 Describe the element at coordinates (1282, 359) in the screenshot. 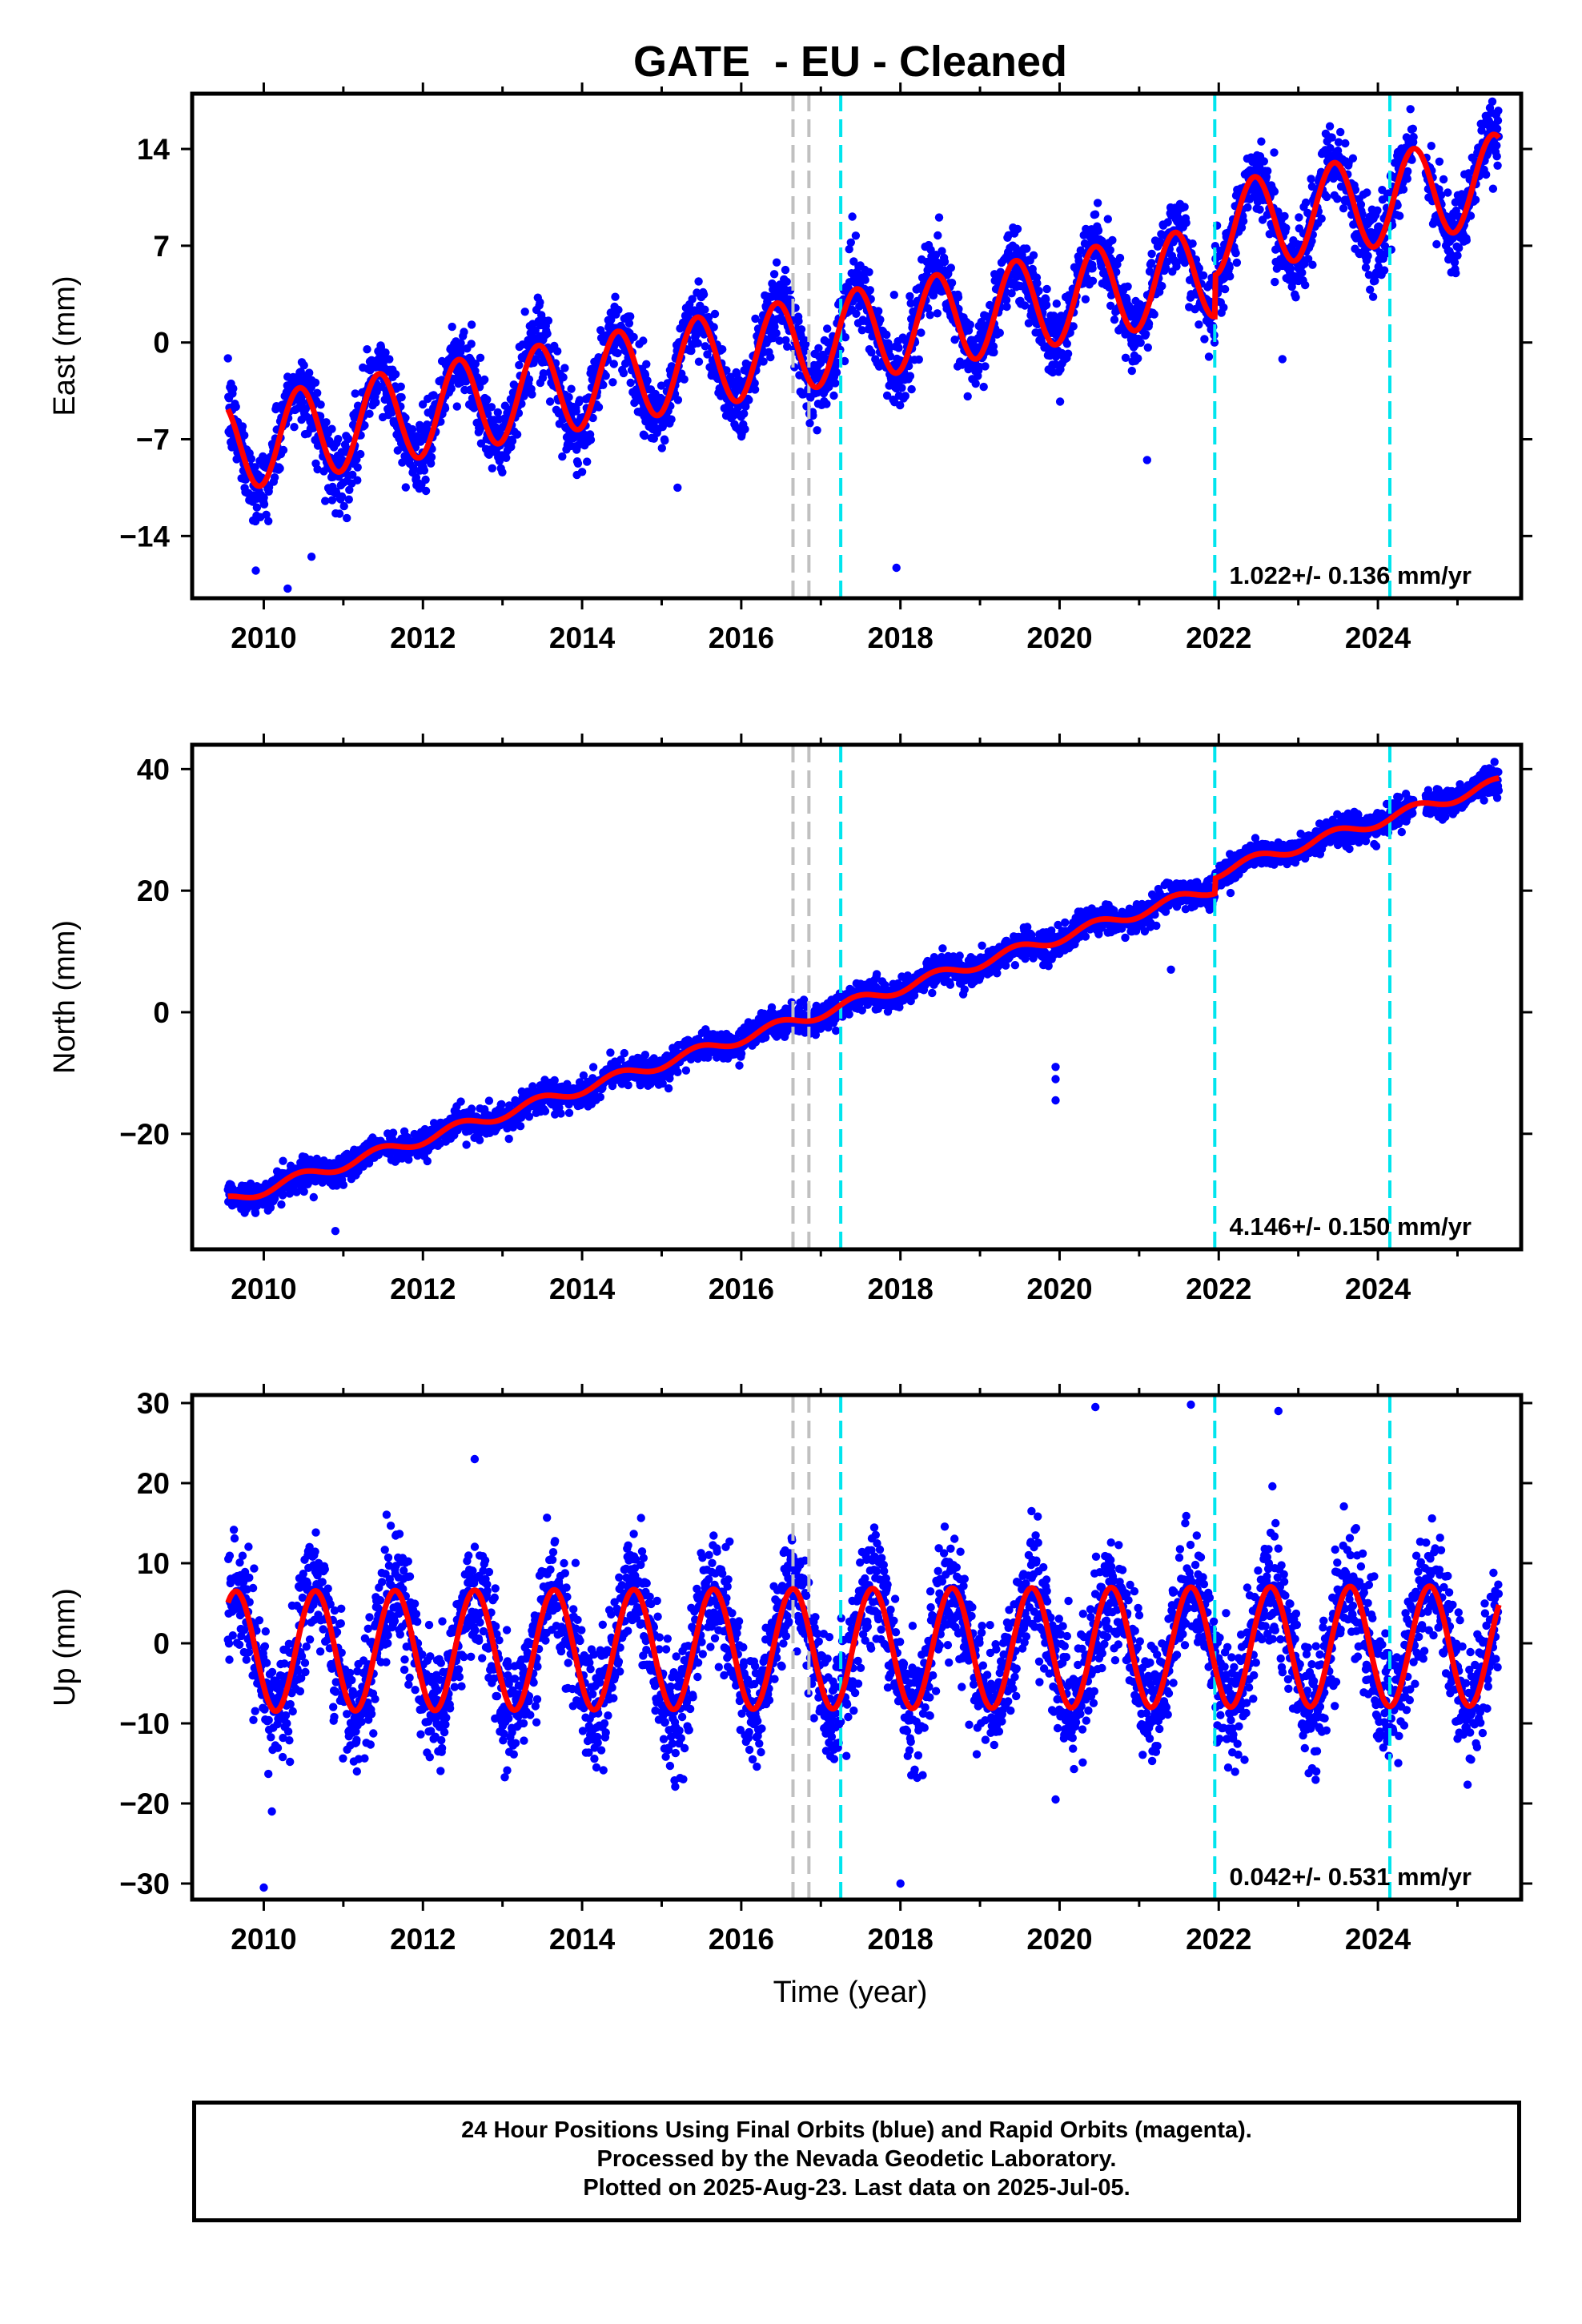

I see `outlier-point` at that location.